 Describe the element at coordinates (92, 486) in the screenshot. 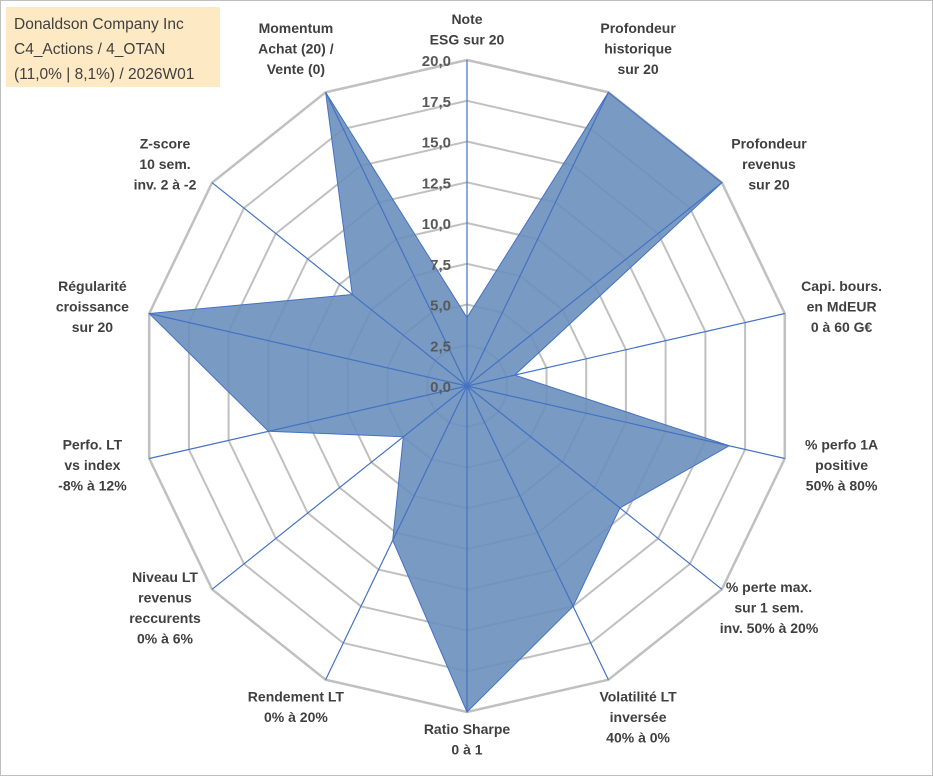

I see `axis-label-line: -8% à 12%` at that location.